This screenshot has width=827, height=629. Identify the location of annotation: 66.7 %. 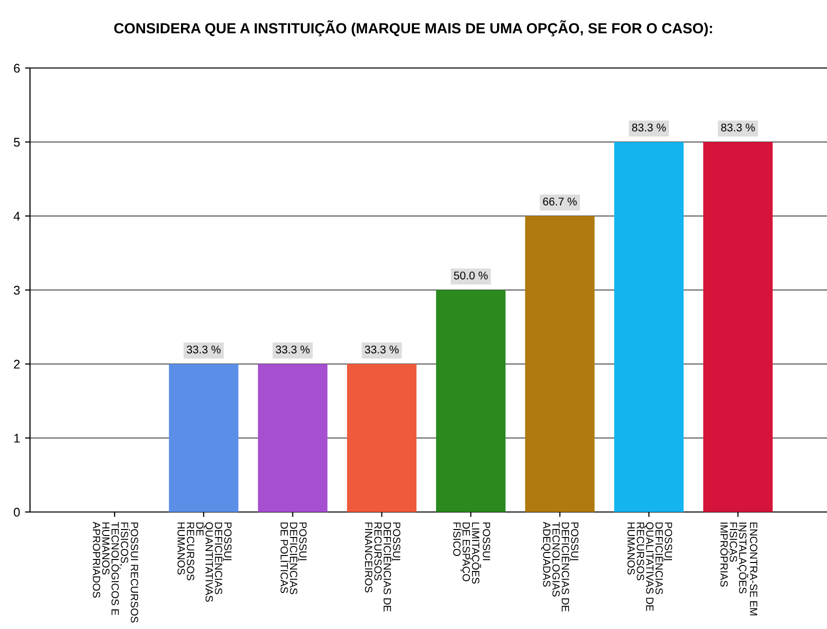
(560, 202).